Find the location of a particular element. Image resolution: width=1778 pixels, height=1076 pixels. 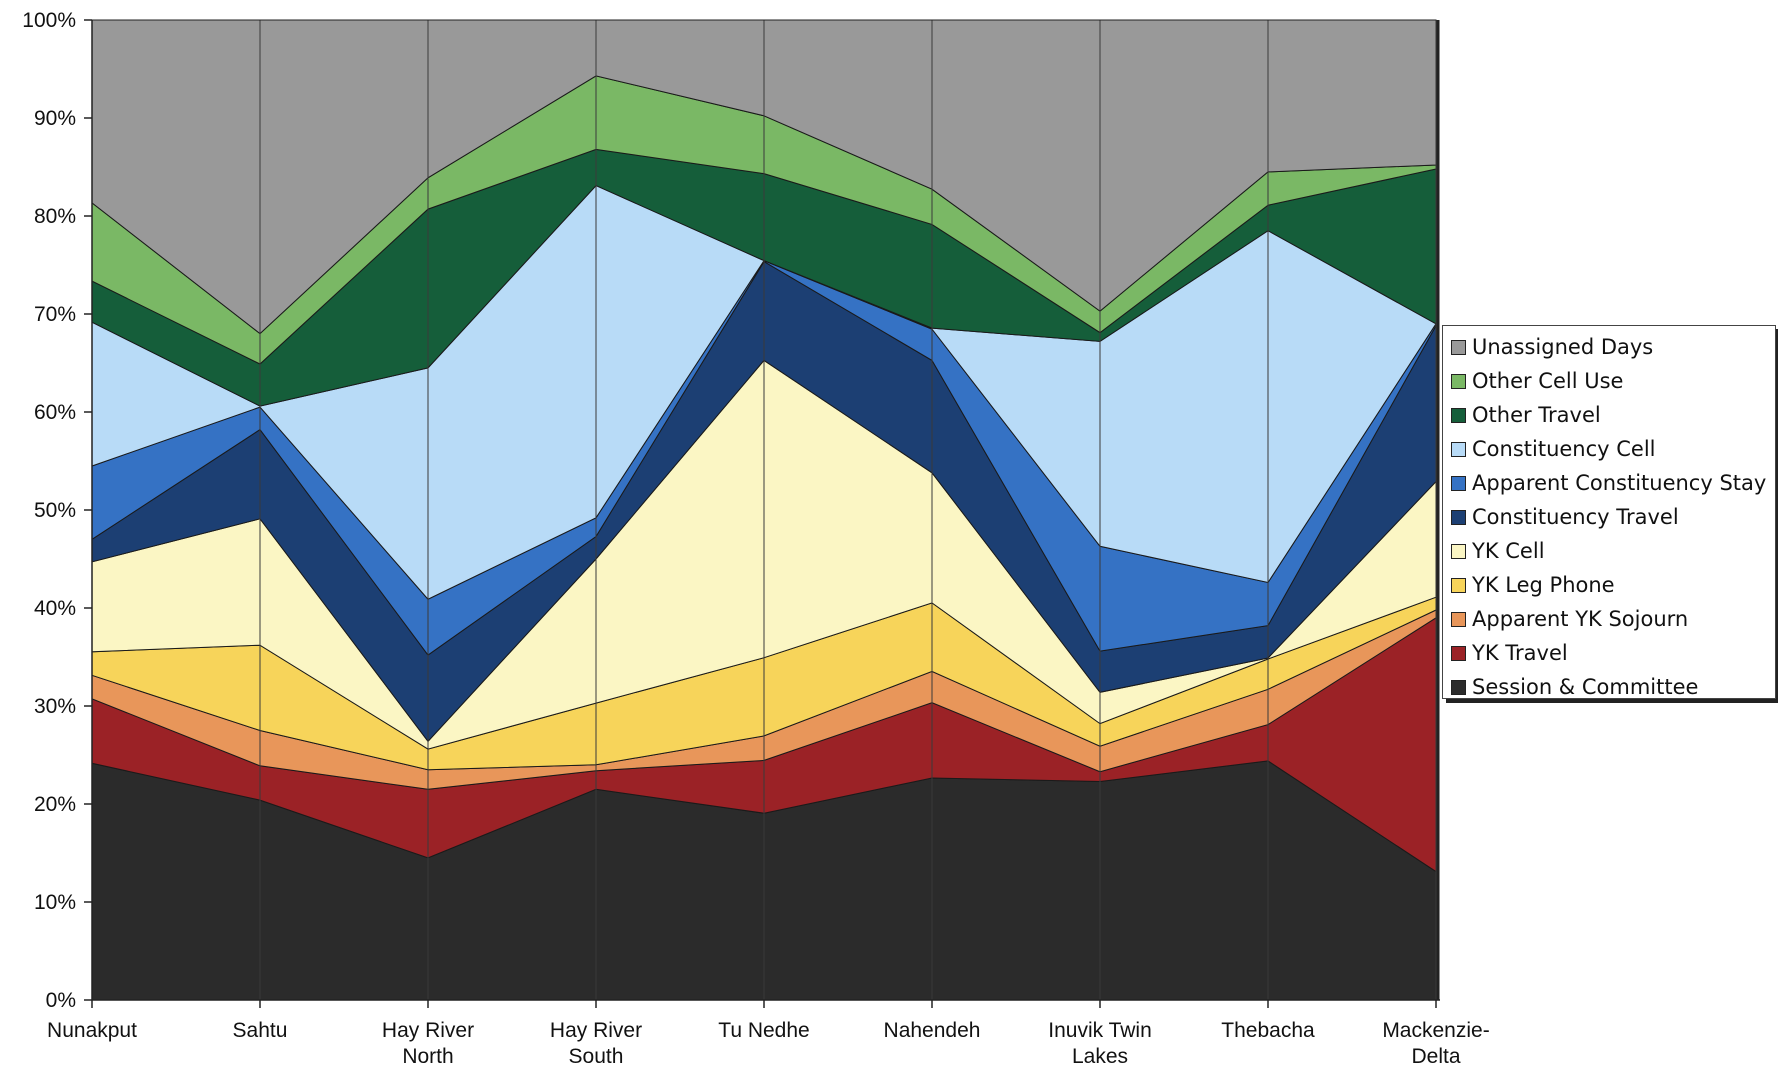

y-tick-label: 50% is located at coordinates (55, 510).